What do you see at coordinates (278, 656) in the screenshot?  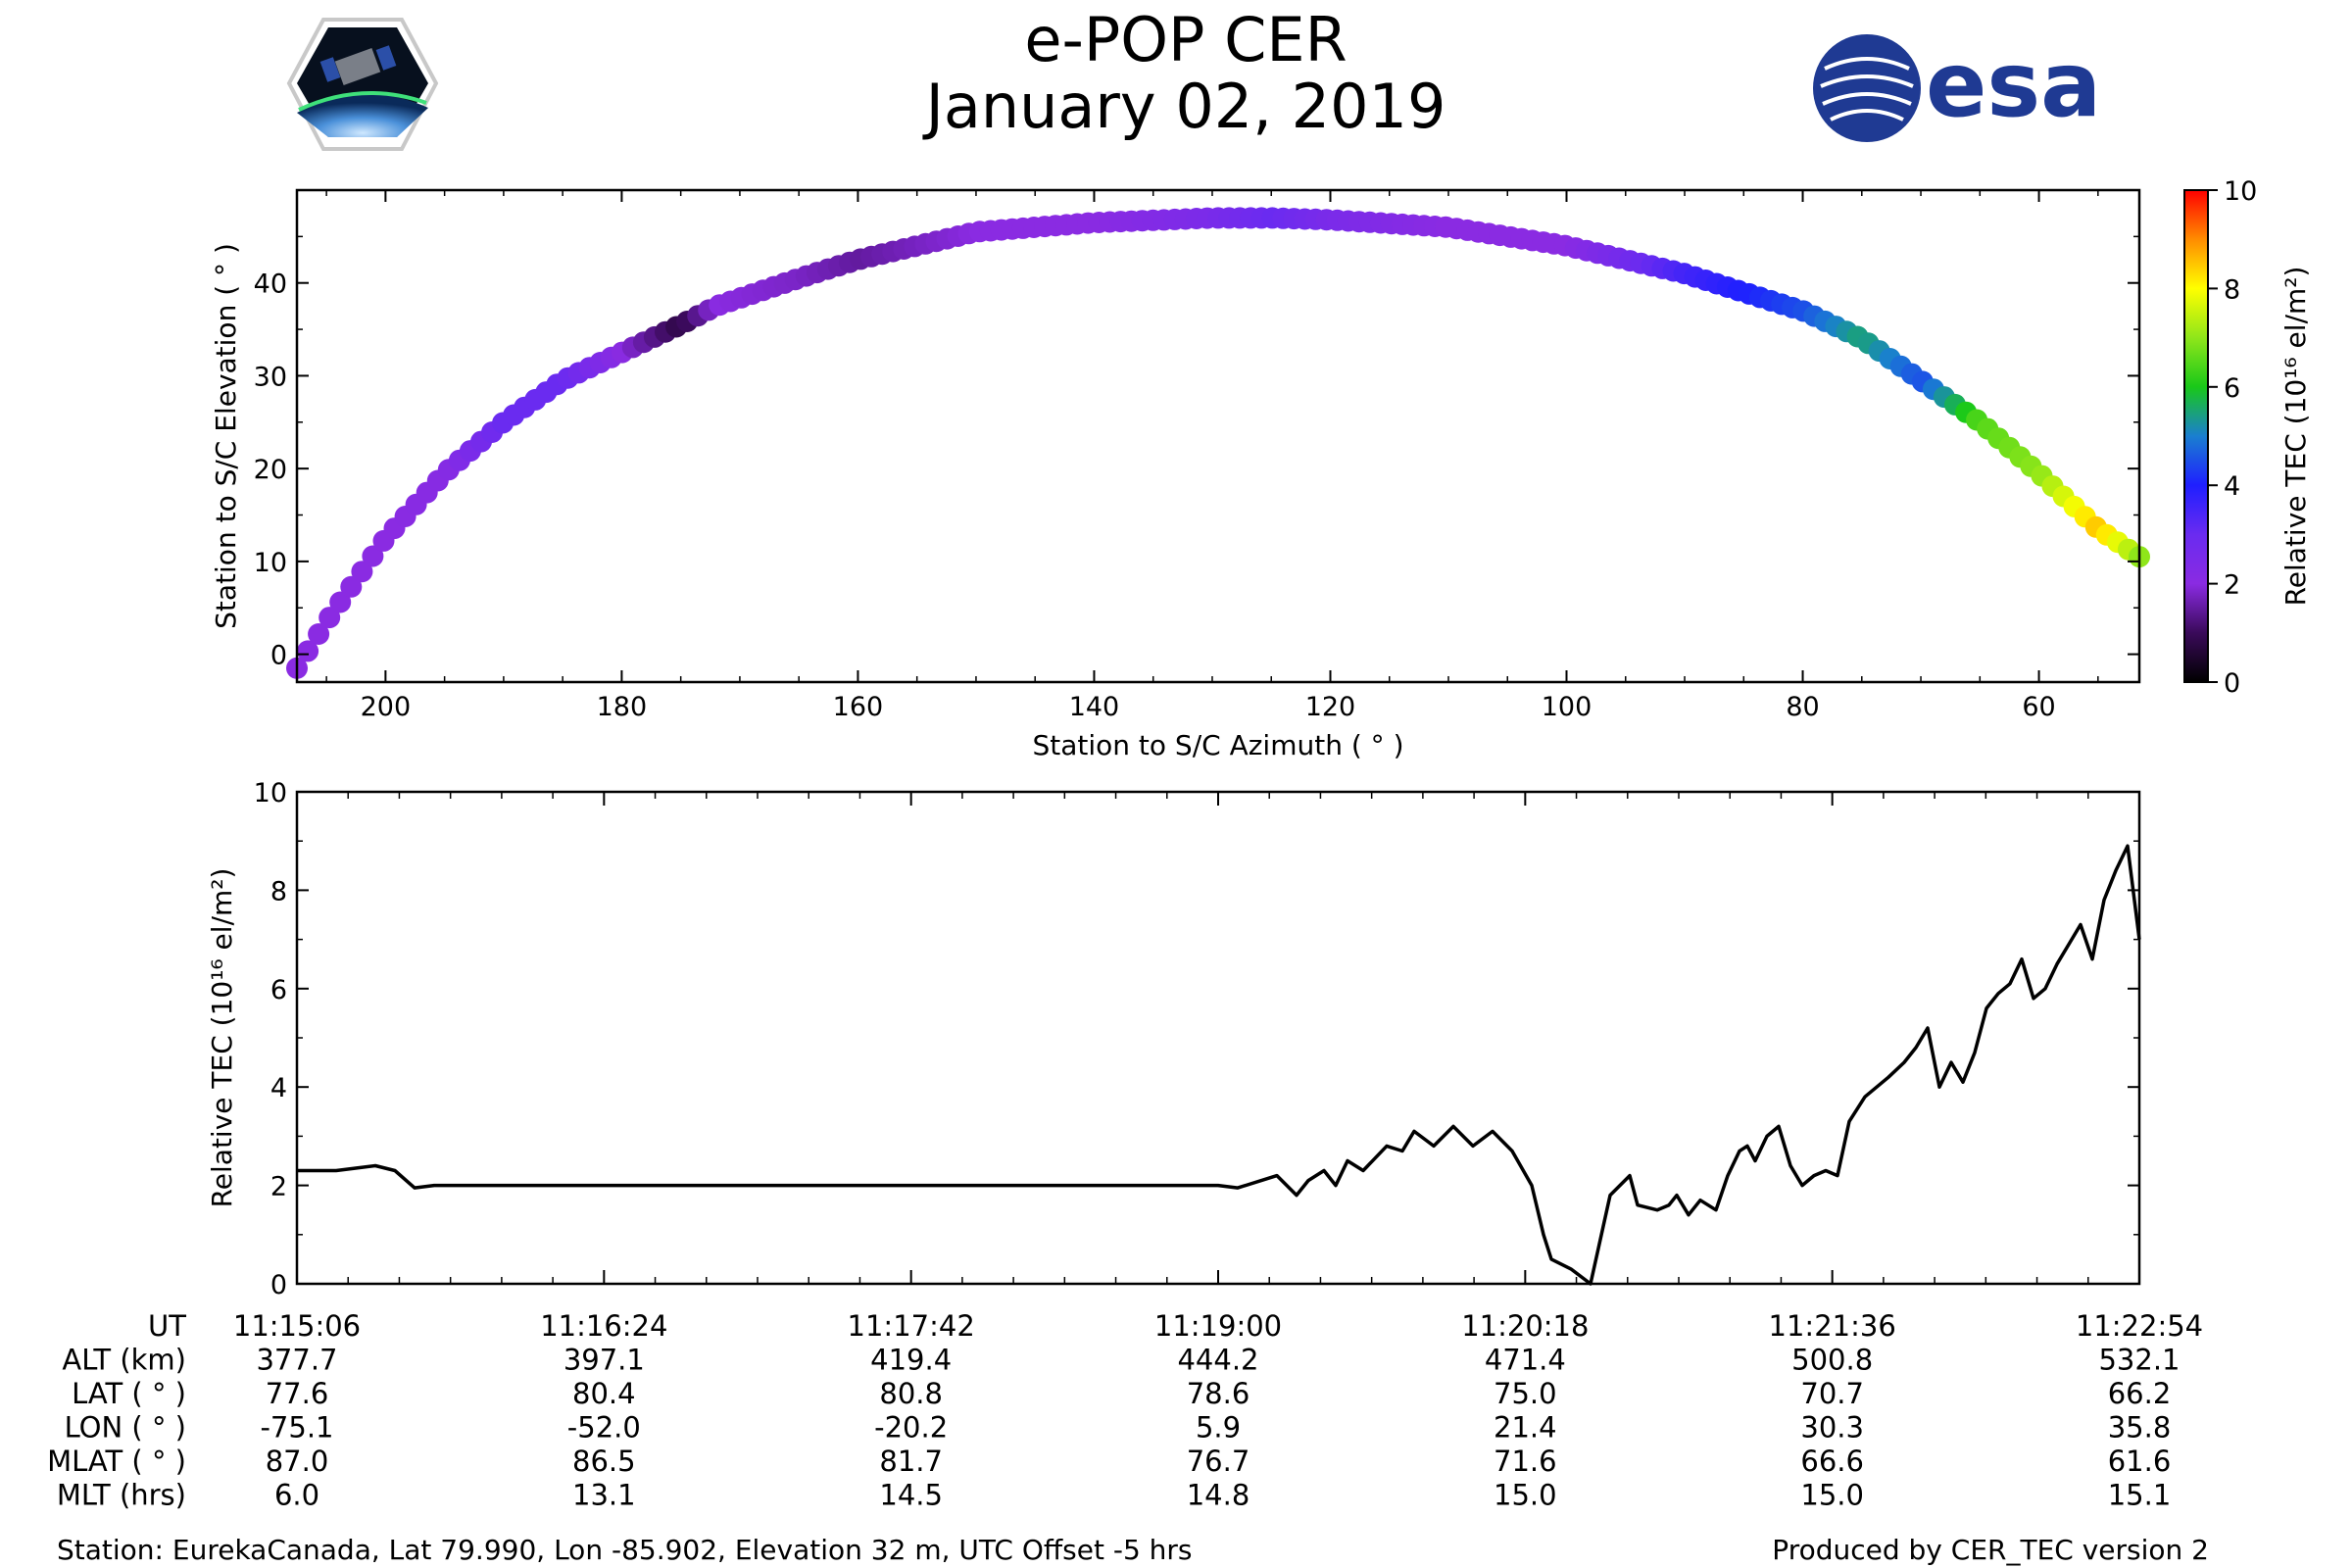 I see `elevation-tick-label: 0` at bounding box center [278, 656].